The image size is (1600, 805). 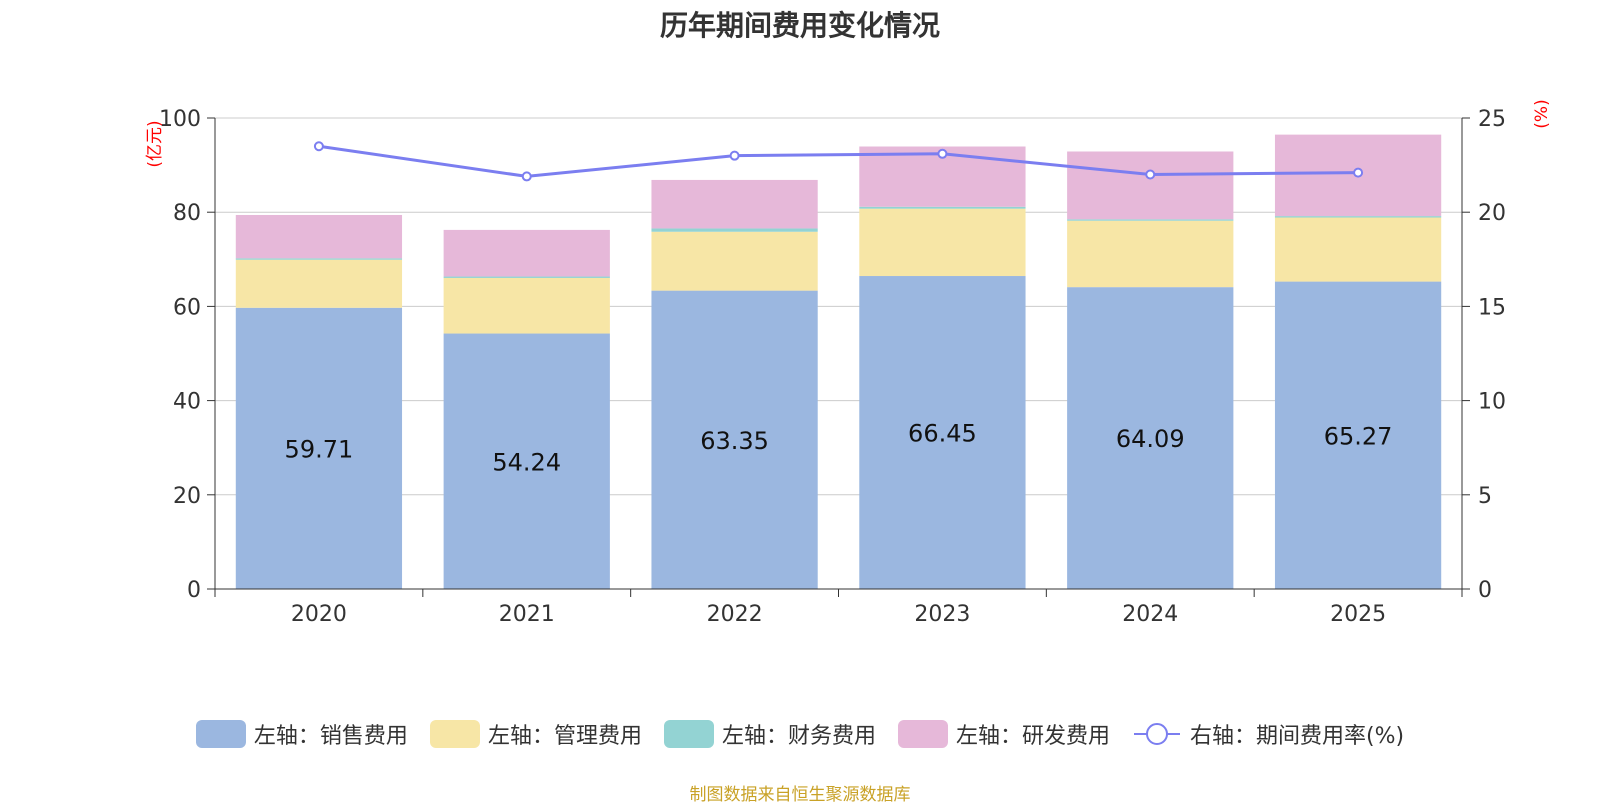 I want to click on bar-3-2021, so click(x=526, y=253).